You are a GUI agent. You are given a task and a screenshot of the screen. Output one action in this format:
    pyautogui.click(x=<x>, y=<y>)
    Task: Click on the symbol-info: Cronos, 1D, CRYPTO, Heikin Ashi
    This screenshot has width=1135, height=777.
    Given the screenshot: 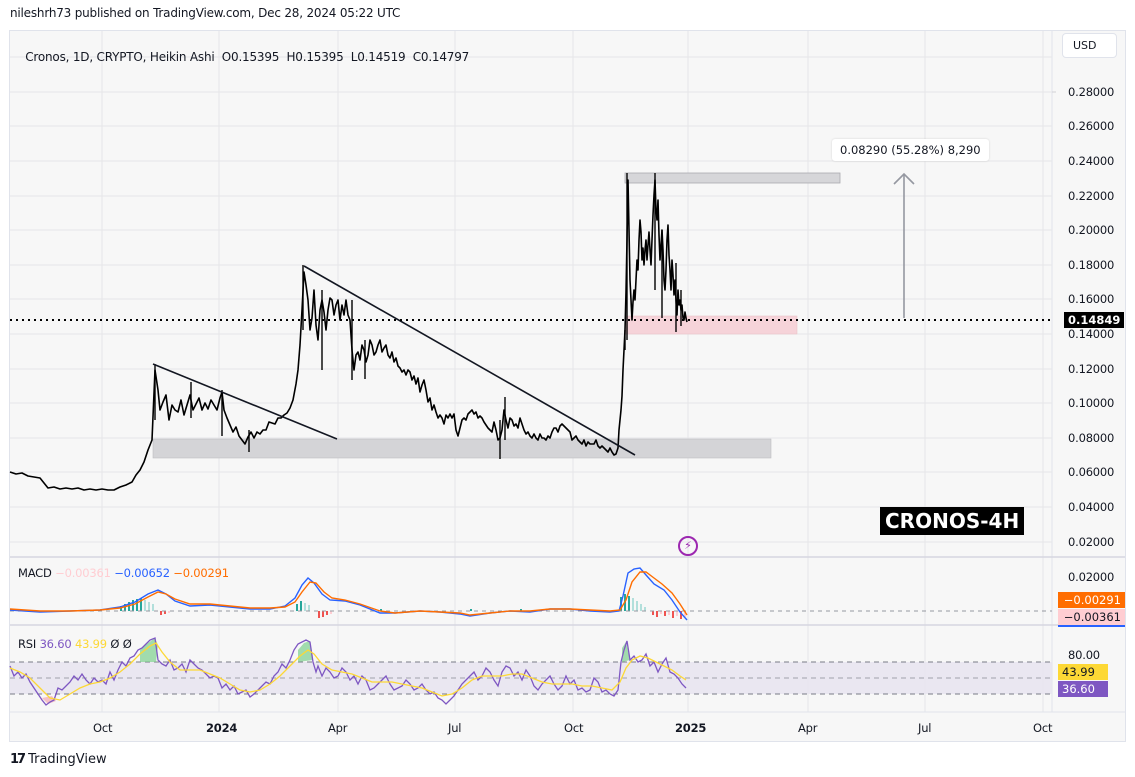 What is the action you would take?
    pyautogui.click(x=120, y=57)
    